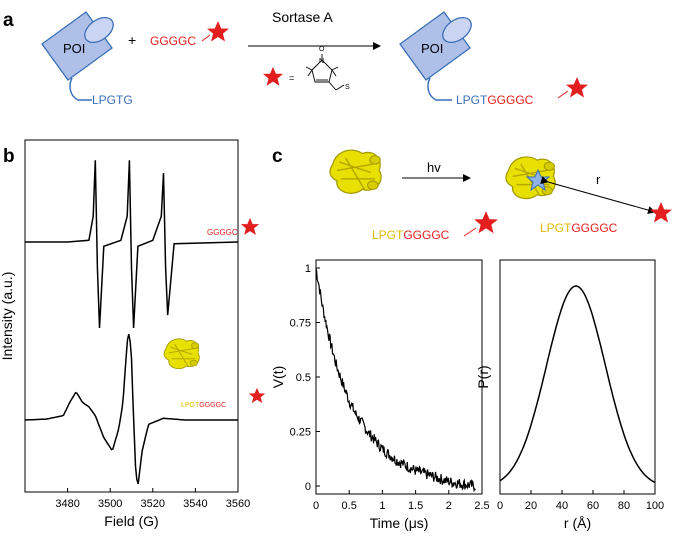  Describe the element at coordinates (173, 41) in the screenshot. I see `peptide-label: GGGGC` at that location.